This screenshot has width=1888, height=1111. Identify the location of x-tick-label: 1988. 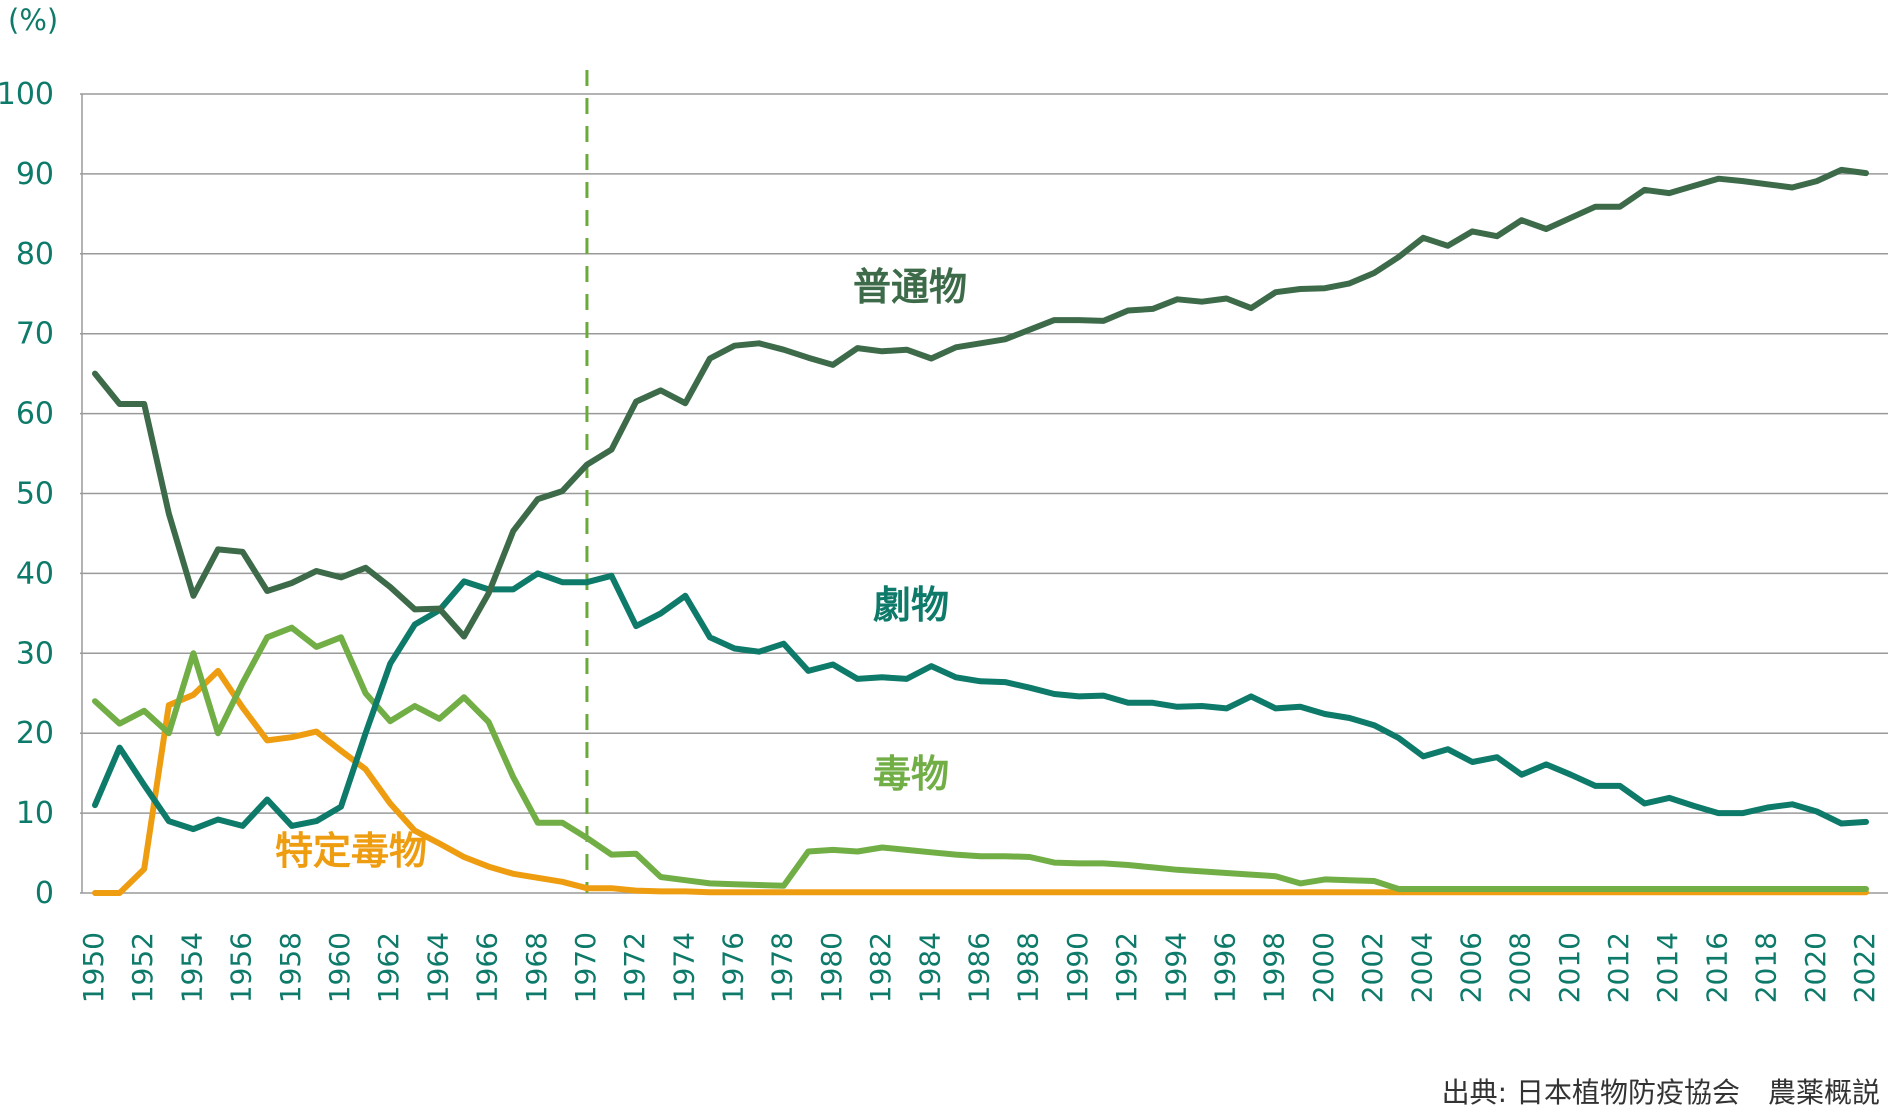
(1028, 967).